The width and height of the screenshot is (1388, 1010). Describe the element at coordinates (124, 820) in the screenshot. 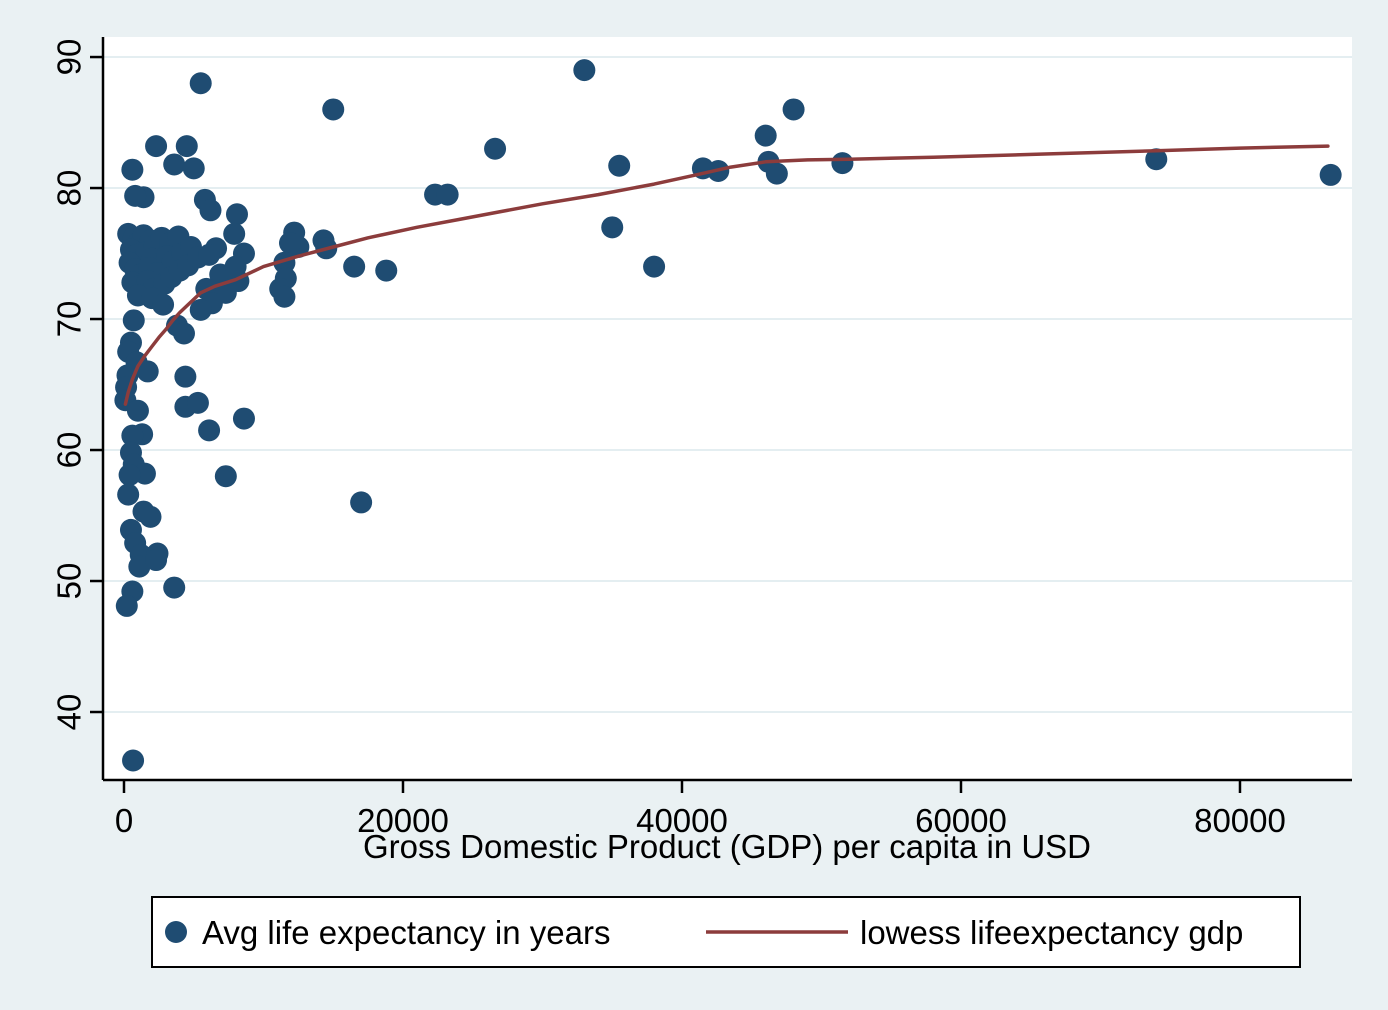

I see `x-tick-label: 0` at that location.